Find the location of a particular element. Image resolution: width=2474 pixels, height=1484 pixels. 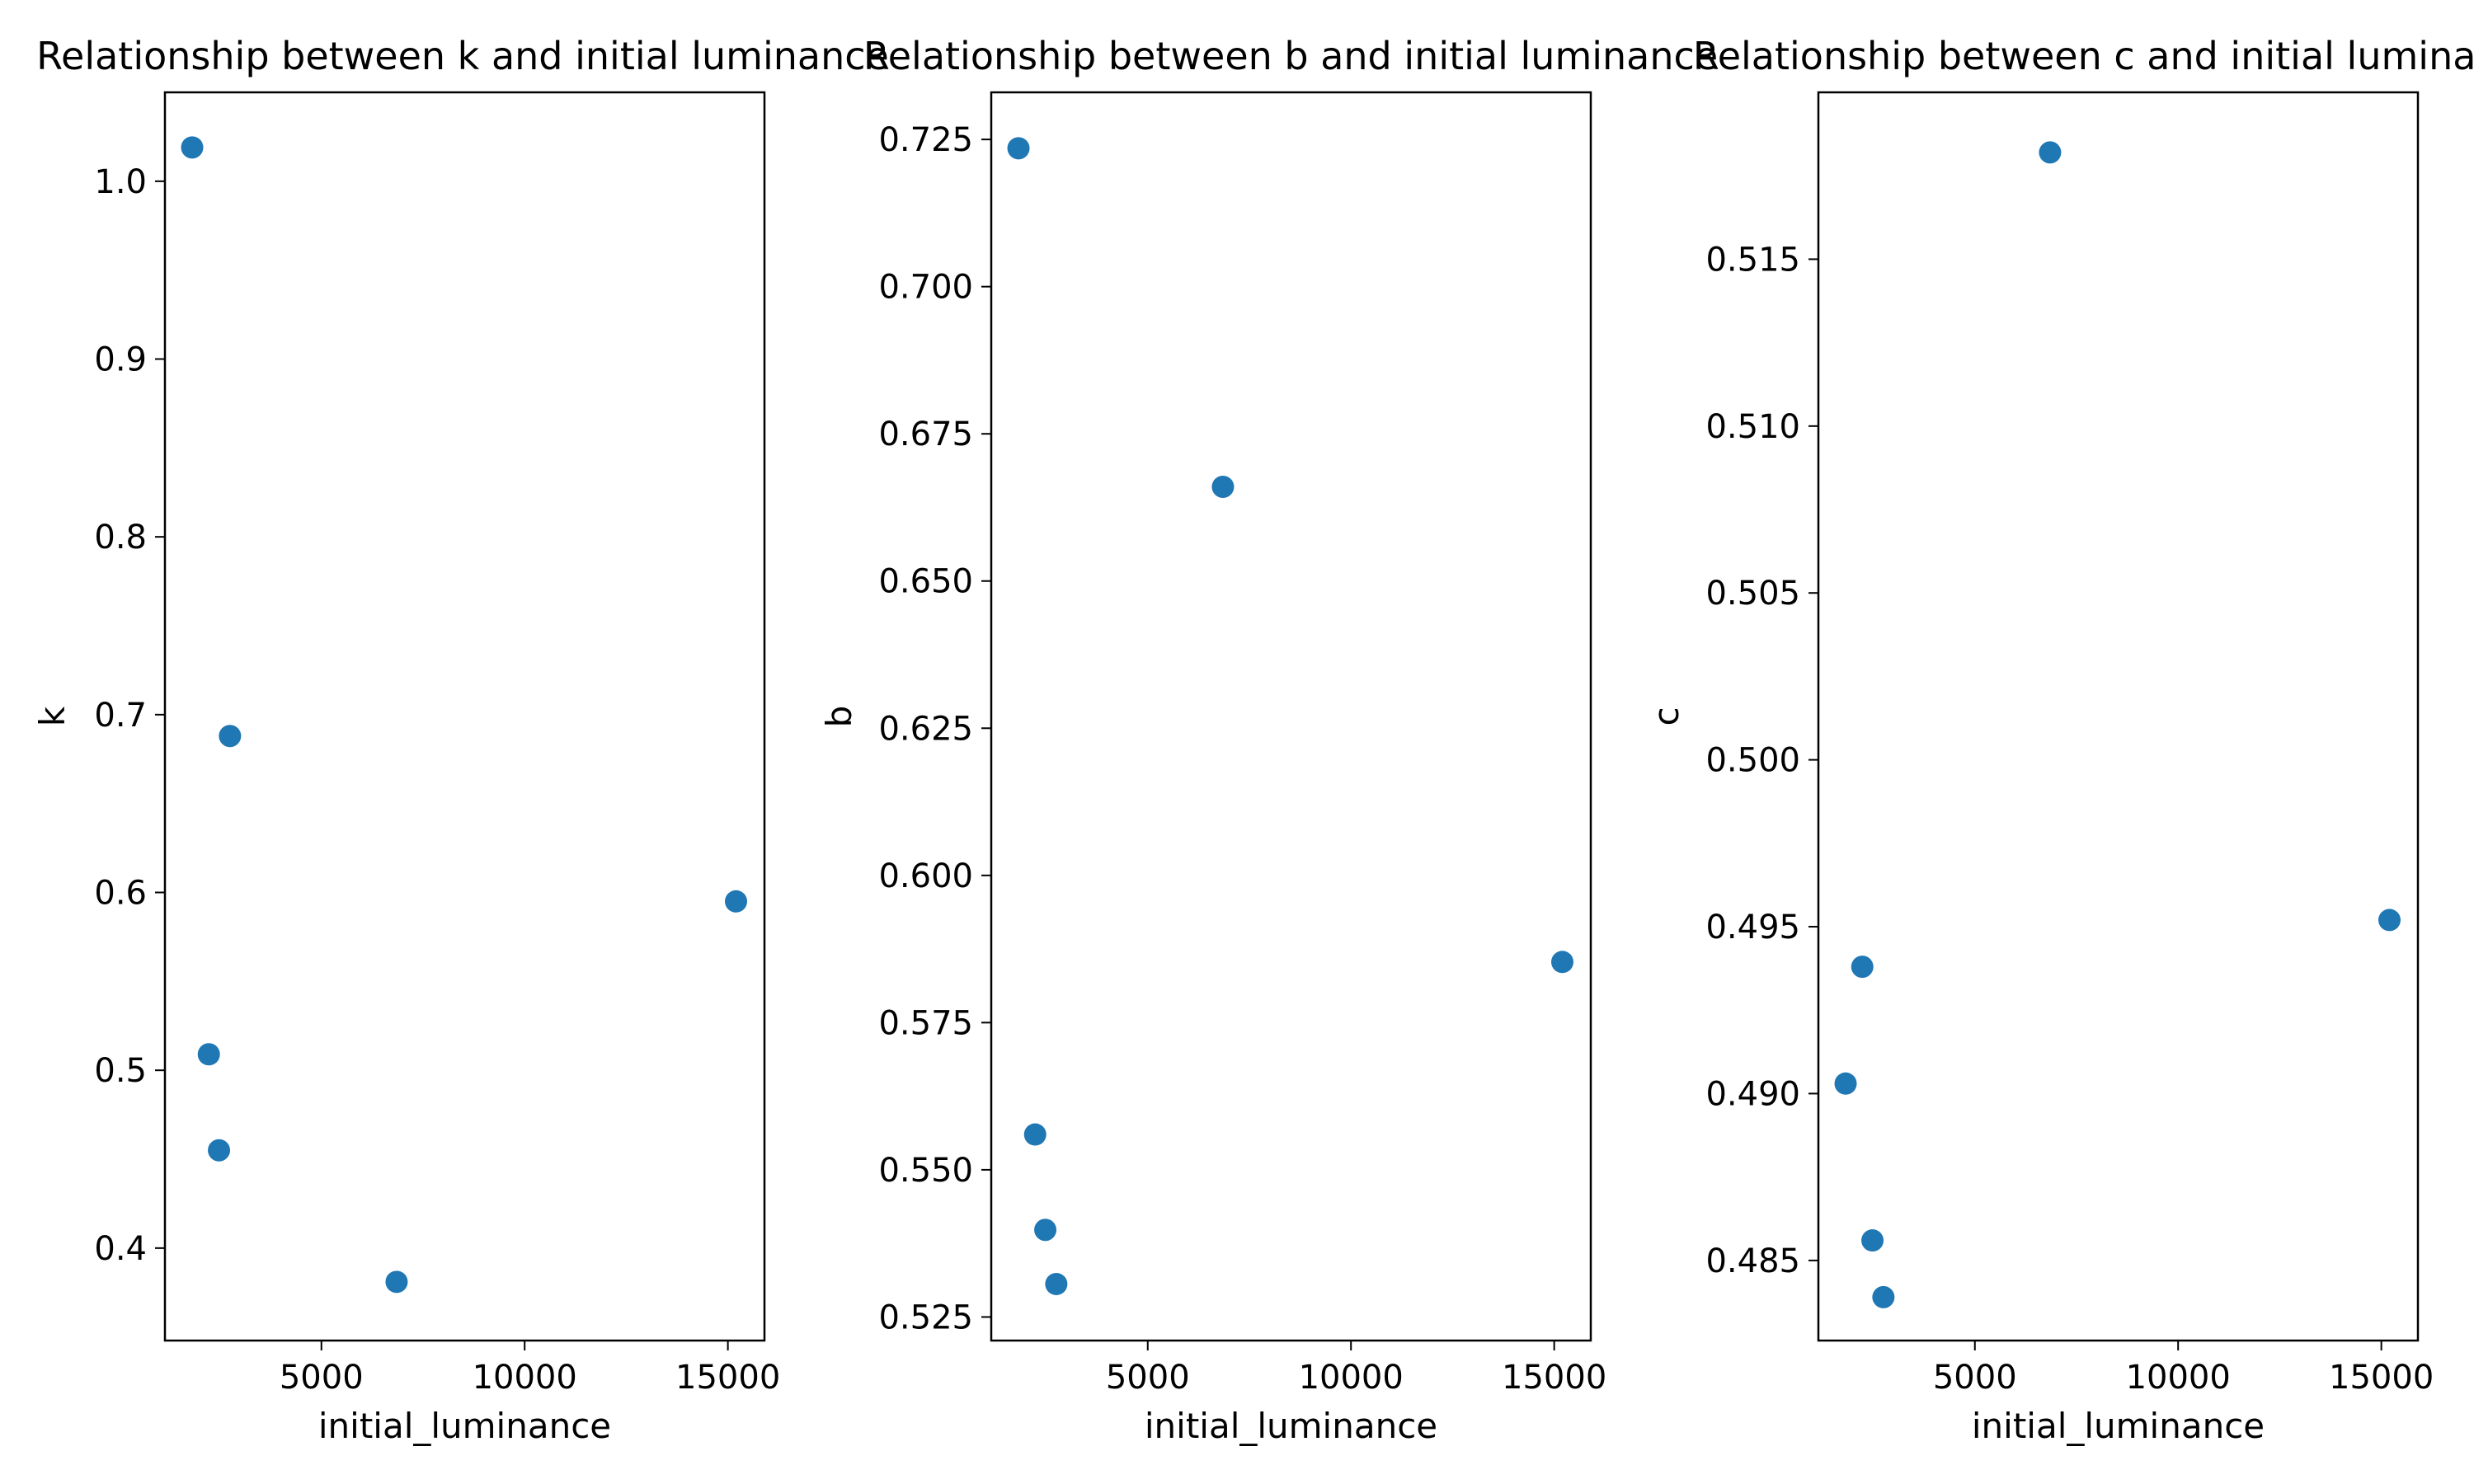

y-tick-label: 0.500 is located at coordinates (1752, 761).